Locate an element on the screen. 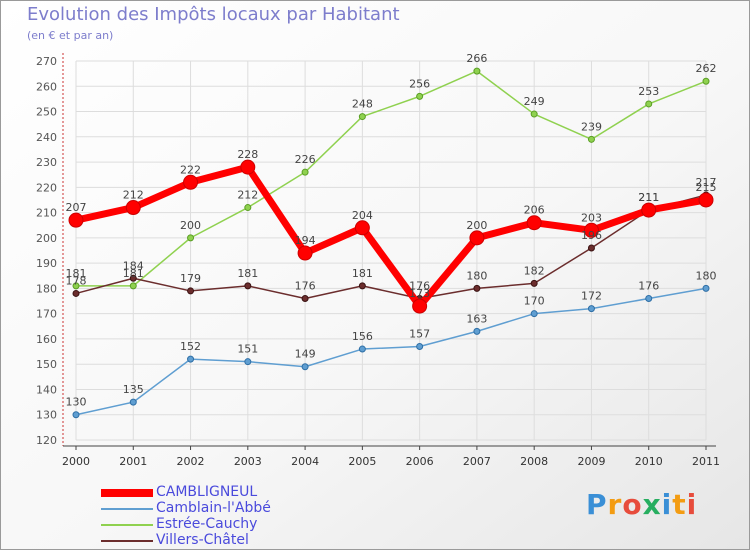 This screenshot has width=750, height=550. data-label: 156 is located at coordinates (362, 336).